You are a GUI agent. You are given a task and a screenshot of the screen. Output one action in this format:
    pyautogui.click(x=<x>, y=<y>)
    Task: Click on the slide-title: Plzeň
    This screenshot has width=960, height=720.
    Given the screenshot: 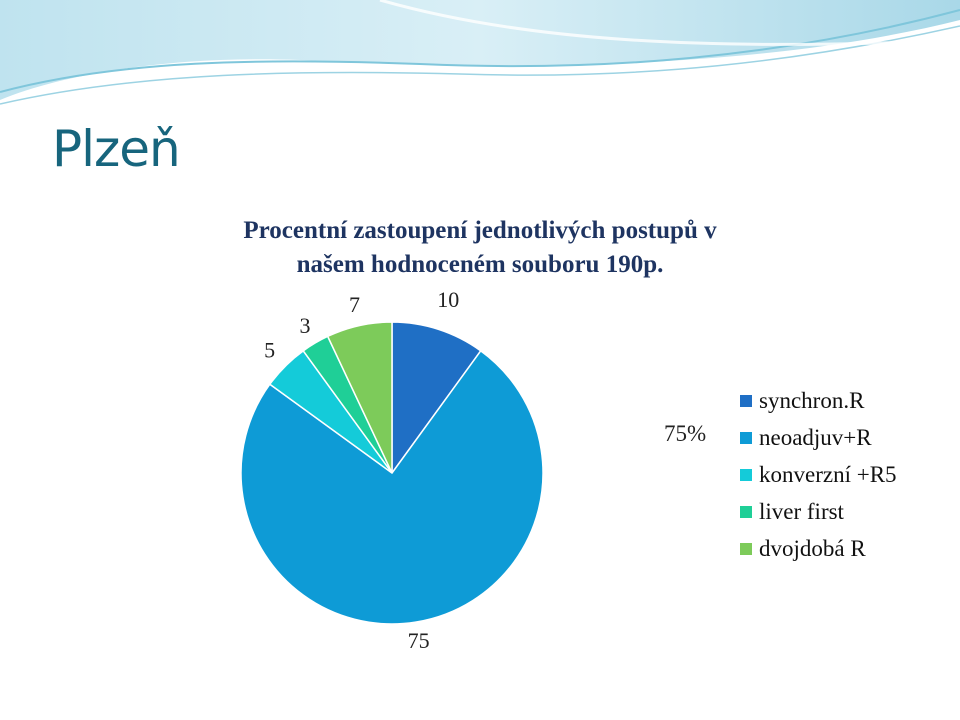 What is the action you would take?
    pyautogui.click(x=116, y=149)
    